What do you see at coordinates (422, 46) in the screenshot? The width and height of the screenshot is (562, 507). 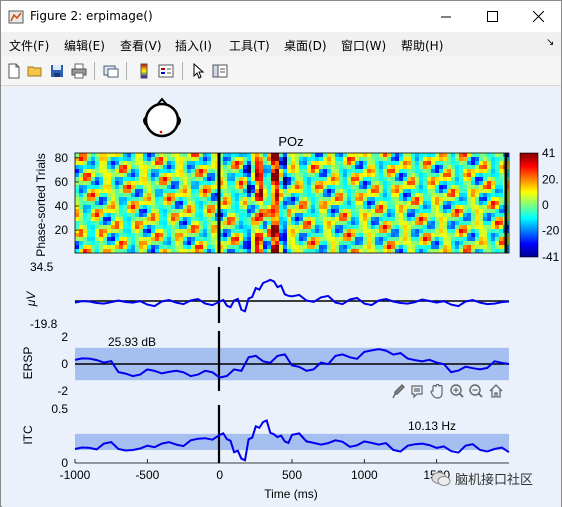 I see `menu-help: 帮助(H)` at bounding box center [422, 46].